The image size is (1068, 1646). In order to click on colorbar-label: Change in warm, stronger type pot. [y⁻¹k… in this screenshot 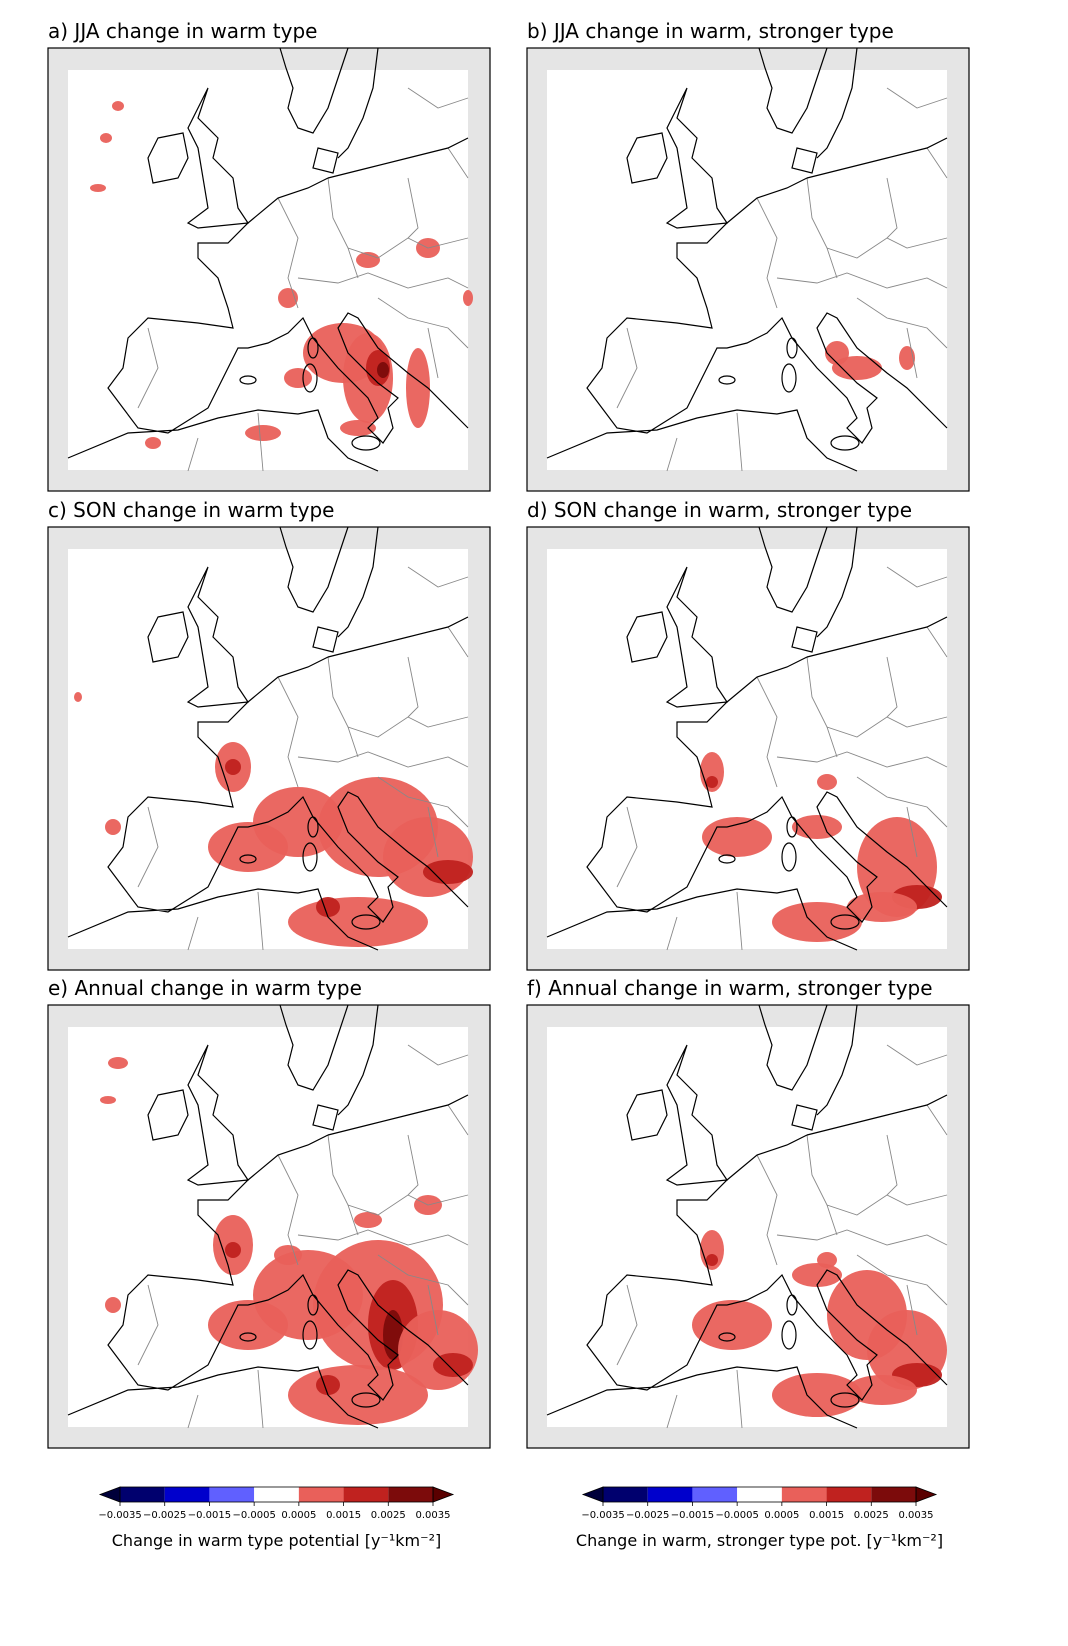, I will do `click(759, 1540)`.